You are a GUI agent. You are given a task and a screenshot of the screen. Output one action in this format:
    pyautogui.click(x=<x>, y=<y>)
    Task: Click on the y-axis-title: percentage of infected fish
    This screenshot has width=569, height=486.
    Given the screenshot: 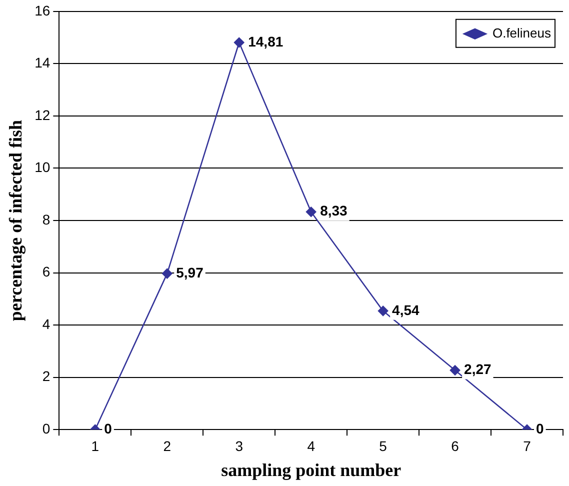 What is the action you would take?
    pyautogui.click(x=15, y=221)
    